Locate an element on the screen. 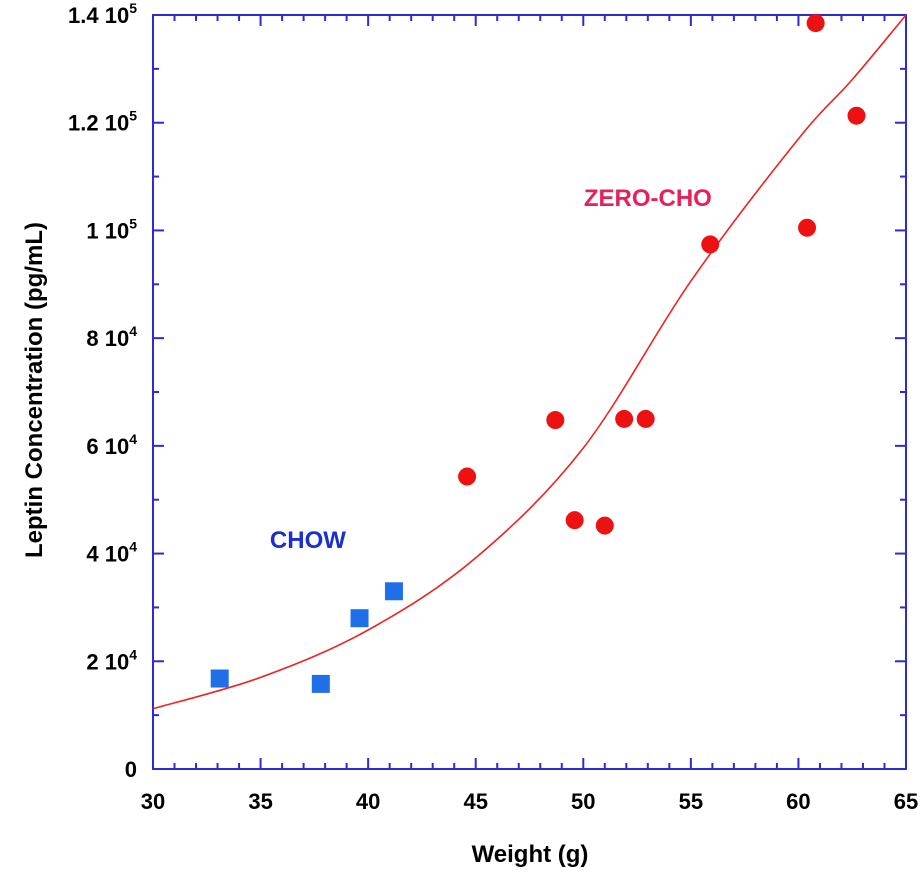 The height and width of the screenshot is (874, 922). x-tick-label: 40 is located at coordinates (368, 801).